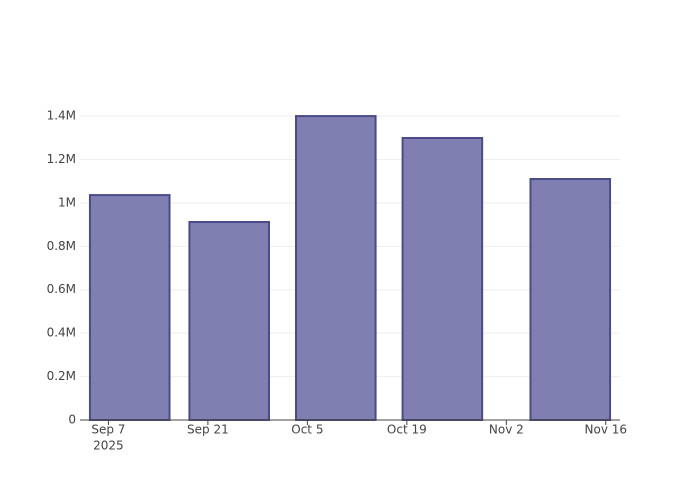  What do you see at coordinates (108, 430) in the screenshot?
I see `x-tick-label: Sep 7` at bounding box center [108, 430].